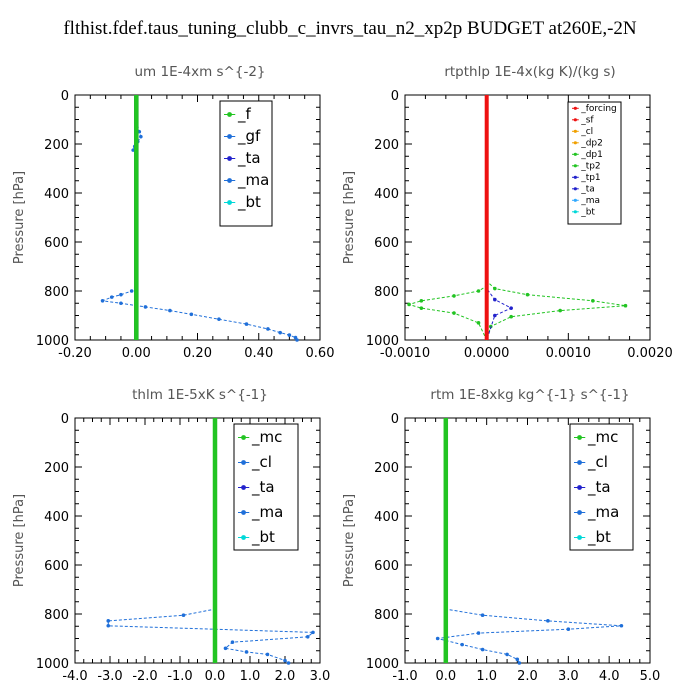 The width and height of the screenshot is (700, 700). Describe the element at coordinates (109, 676) in the screenshot. I see `x-tick-label: -3.0` at that location.